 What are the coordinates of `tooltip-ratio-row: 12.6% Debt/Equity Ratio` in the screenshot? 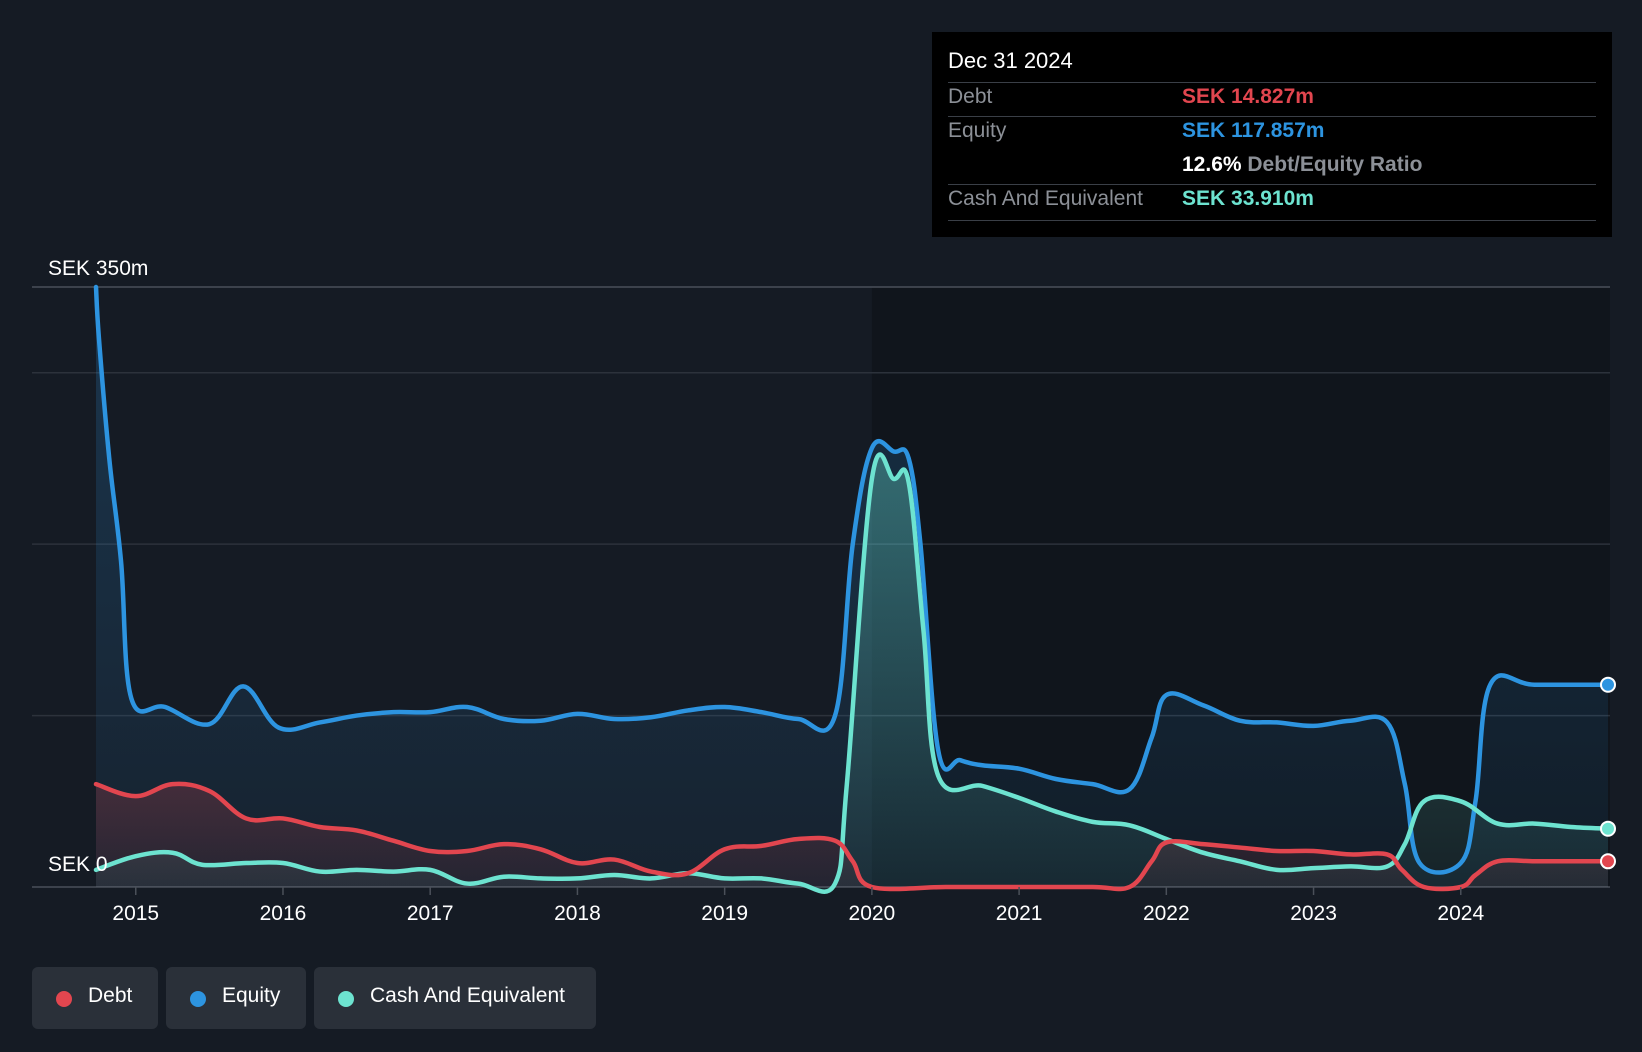 It's located at (1272, 166).